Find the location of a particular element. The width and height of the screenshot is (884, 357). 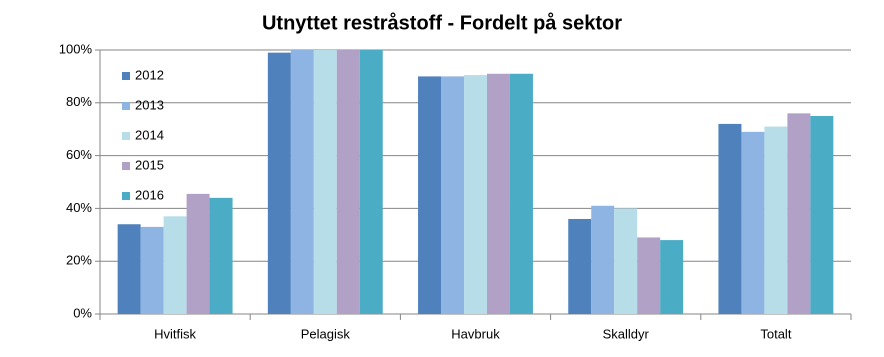

y-tick-label: 80% is located at coordinates (79, 101).